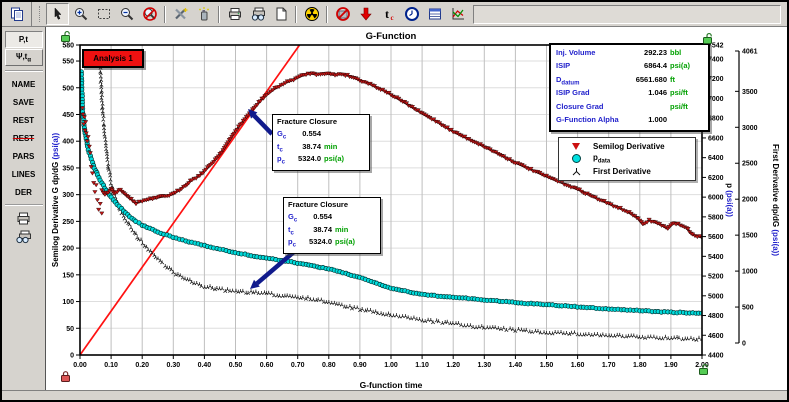 The image size is (789, 402). I want to click on svg-text: G-function time, so click(391, 385).